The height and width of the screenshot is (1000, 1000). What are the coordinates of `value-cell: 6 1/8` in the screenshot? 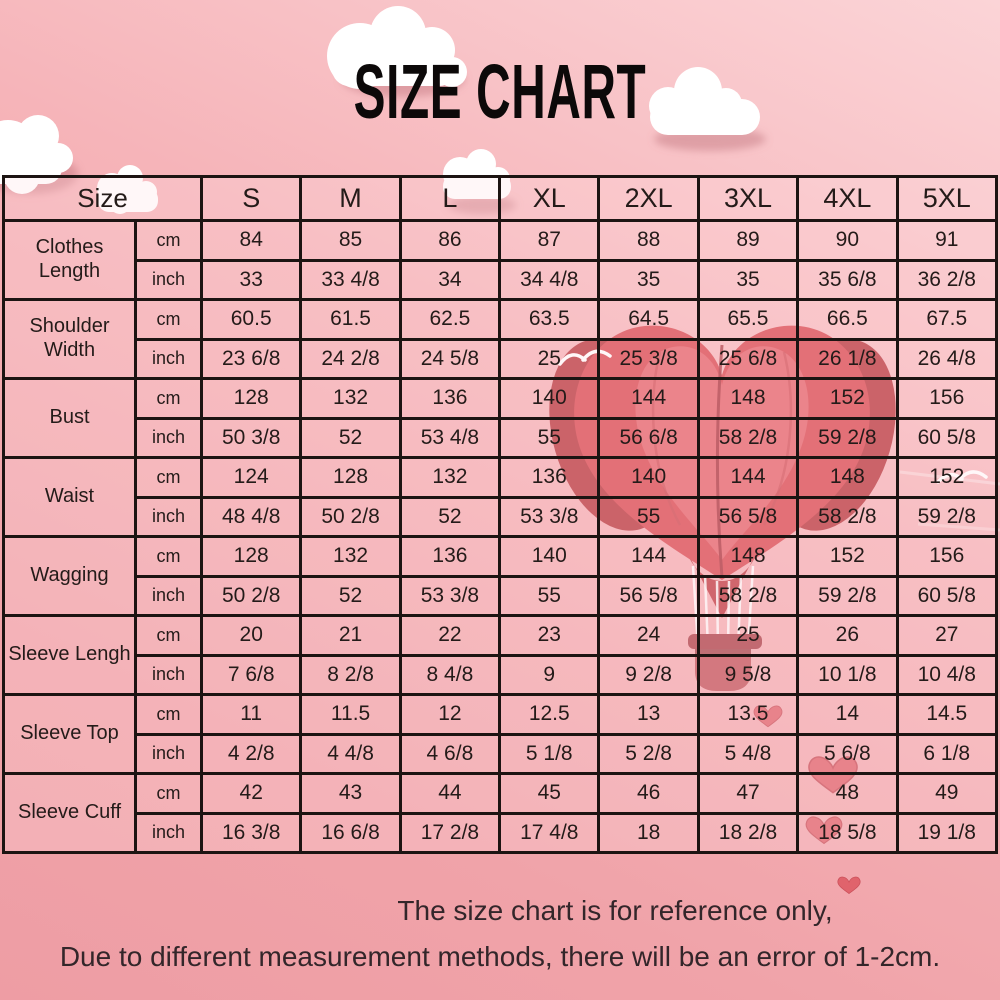 It's located at (947, 753).